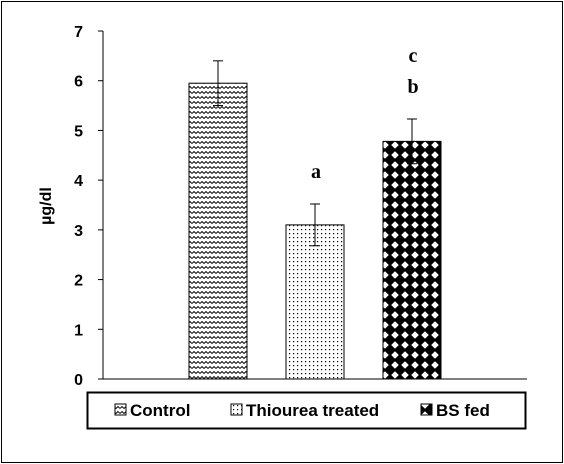 The image size is (564, 464). What do you see at coordinates (365, 114) in the screenshot?
I see `significance-labels: a bc` at bounding box center [365, 114].